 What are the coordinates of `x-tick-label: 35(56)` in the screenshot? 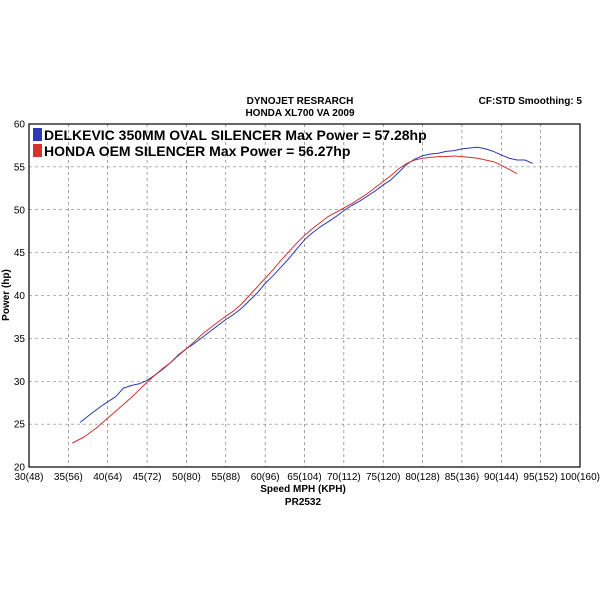 It's located at (68, 477).